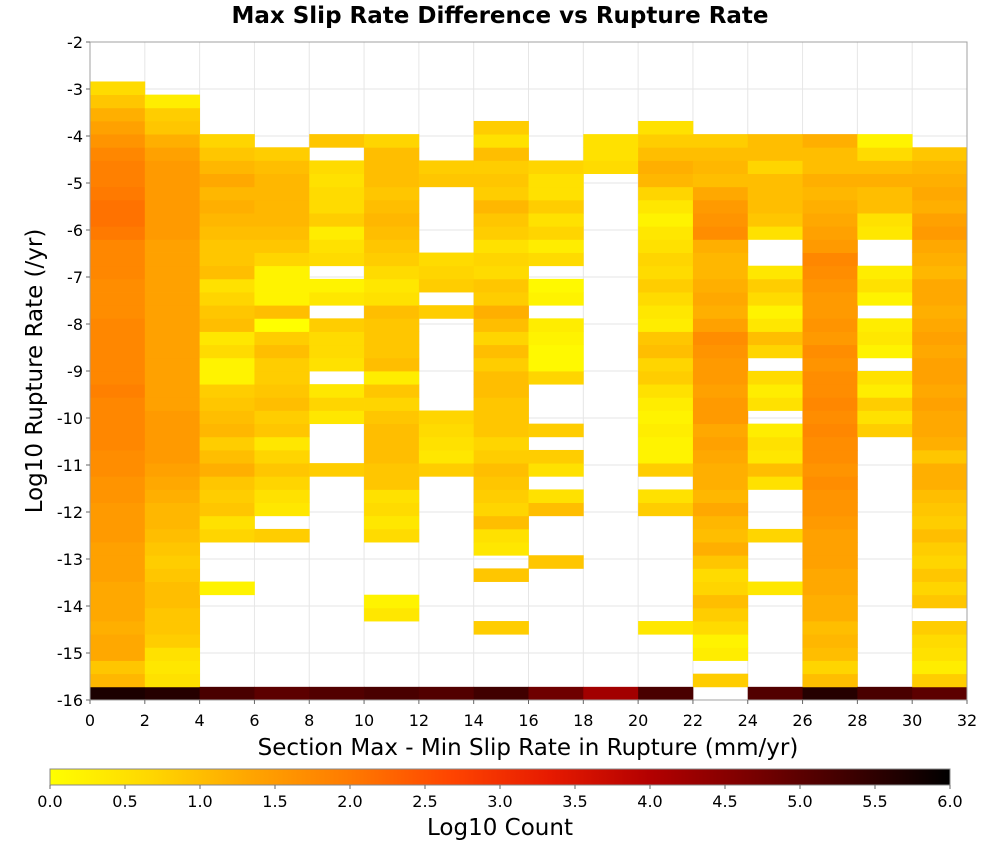 The height and width of the screenshot is (850, 1000). Describe the element at coordinates (73, 371) in the screenshot. I see `y-axis-ticks: -2 -3 -4 -5 -6 -7 -8 -9 -10 -11 -12 -13 -14 -15 -16` at that location.